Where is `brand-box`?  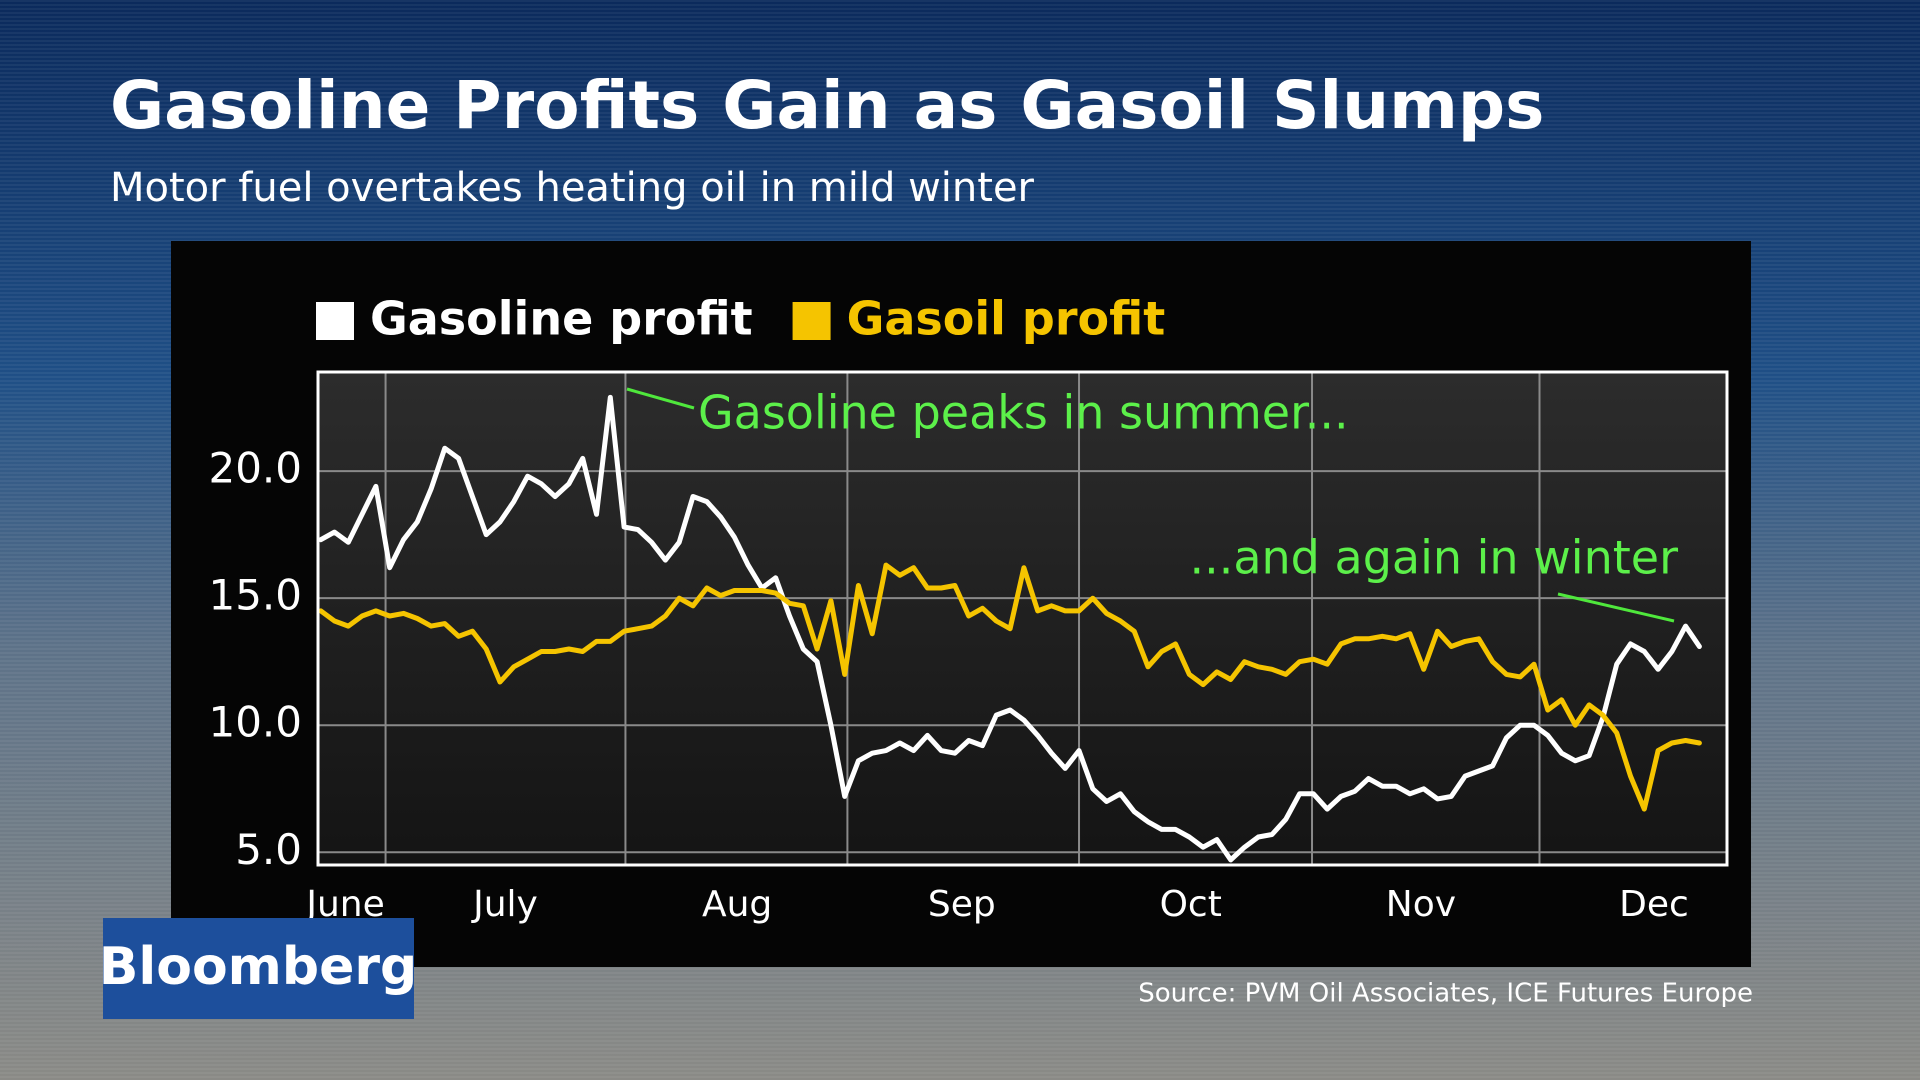
brand-box is located at coordinates (258, 968).